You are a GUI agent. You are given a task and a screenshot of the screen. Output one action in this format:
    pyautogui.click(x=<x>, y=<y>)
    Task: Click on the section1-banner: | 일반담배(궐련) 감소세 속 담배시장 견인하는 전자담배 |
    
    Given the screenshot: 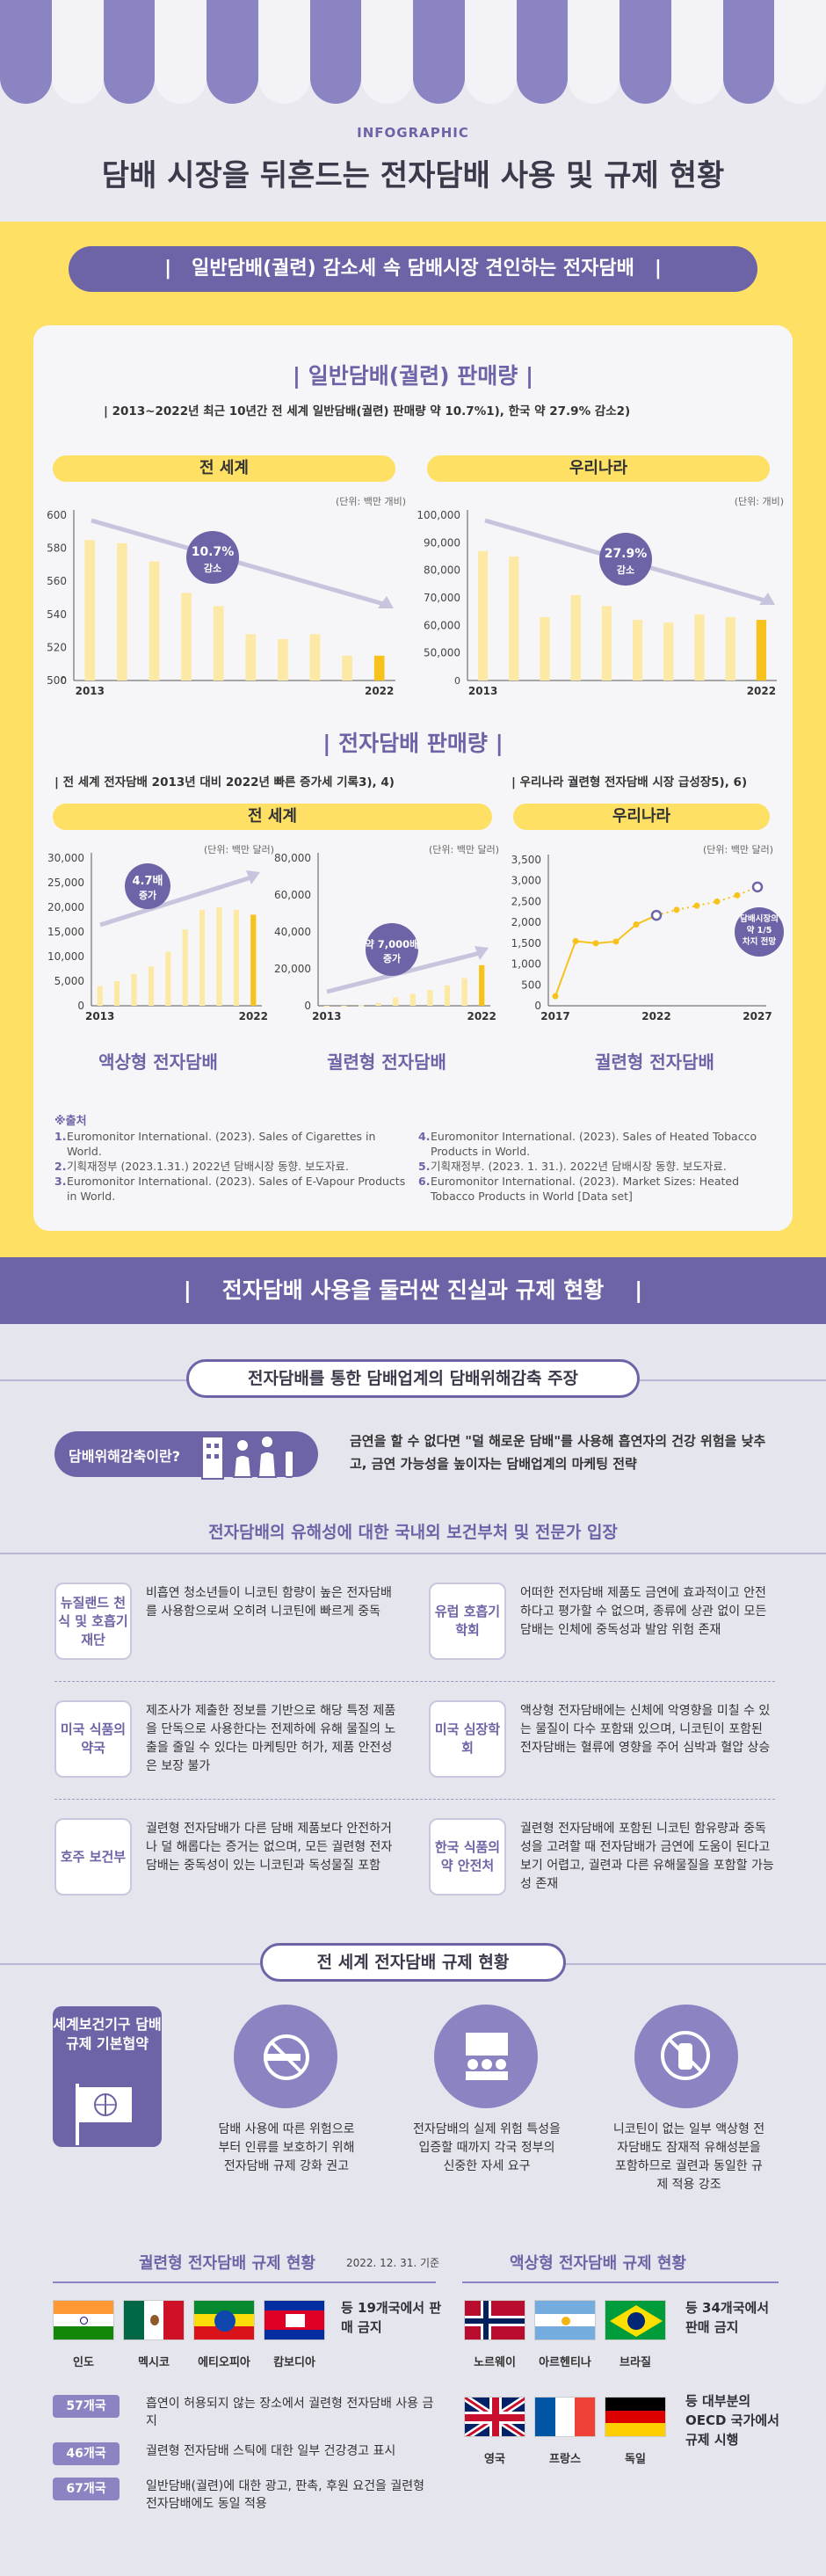 What is the action you would take?
    pyautogui.click(x=413, y=269)
    